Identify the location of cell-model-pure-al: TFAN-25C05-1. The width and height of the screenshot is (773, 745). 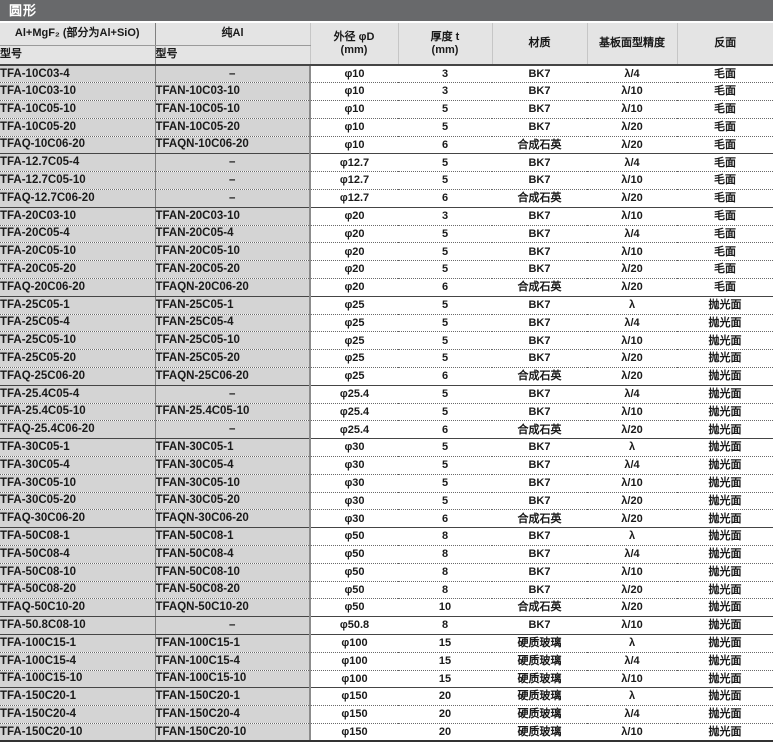
(232, 305).